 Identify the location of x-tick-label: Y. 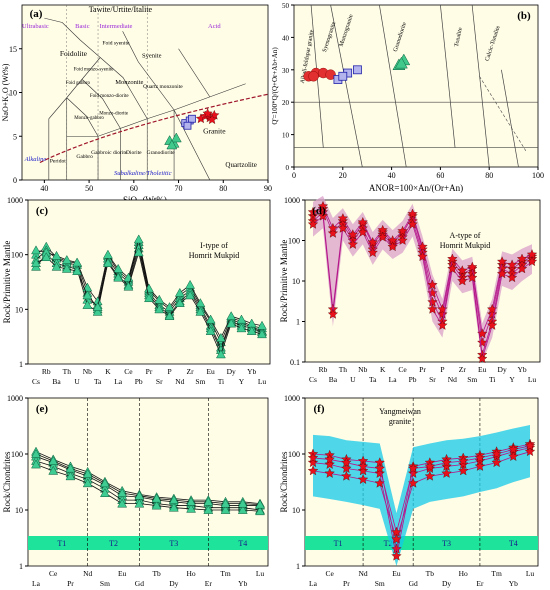
(242, 381).